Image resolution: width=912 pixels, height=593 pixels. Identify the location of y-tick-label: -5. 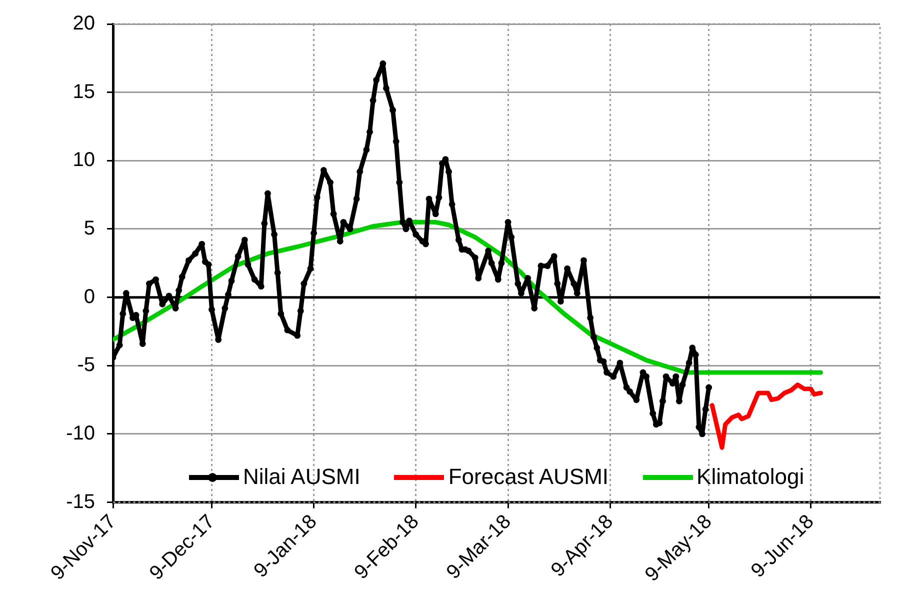
(86, 365).